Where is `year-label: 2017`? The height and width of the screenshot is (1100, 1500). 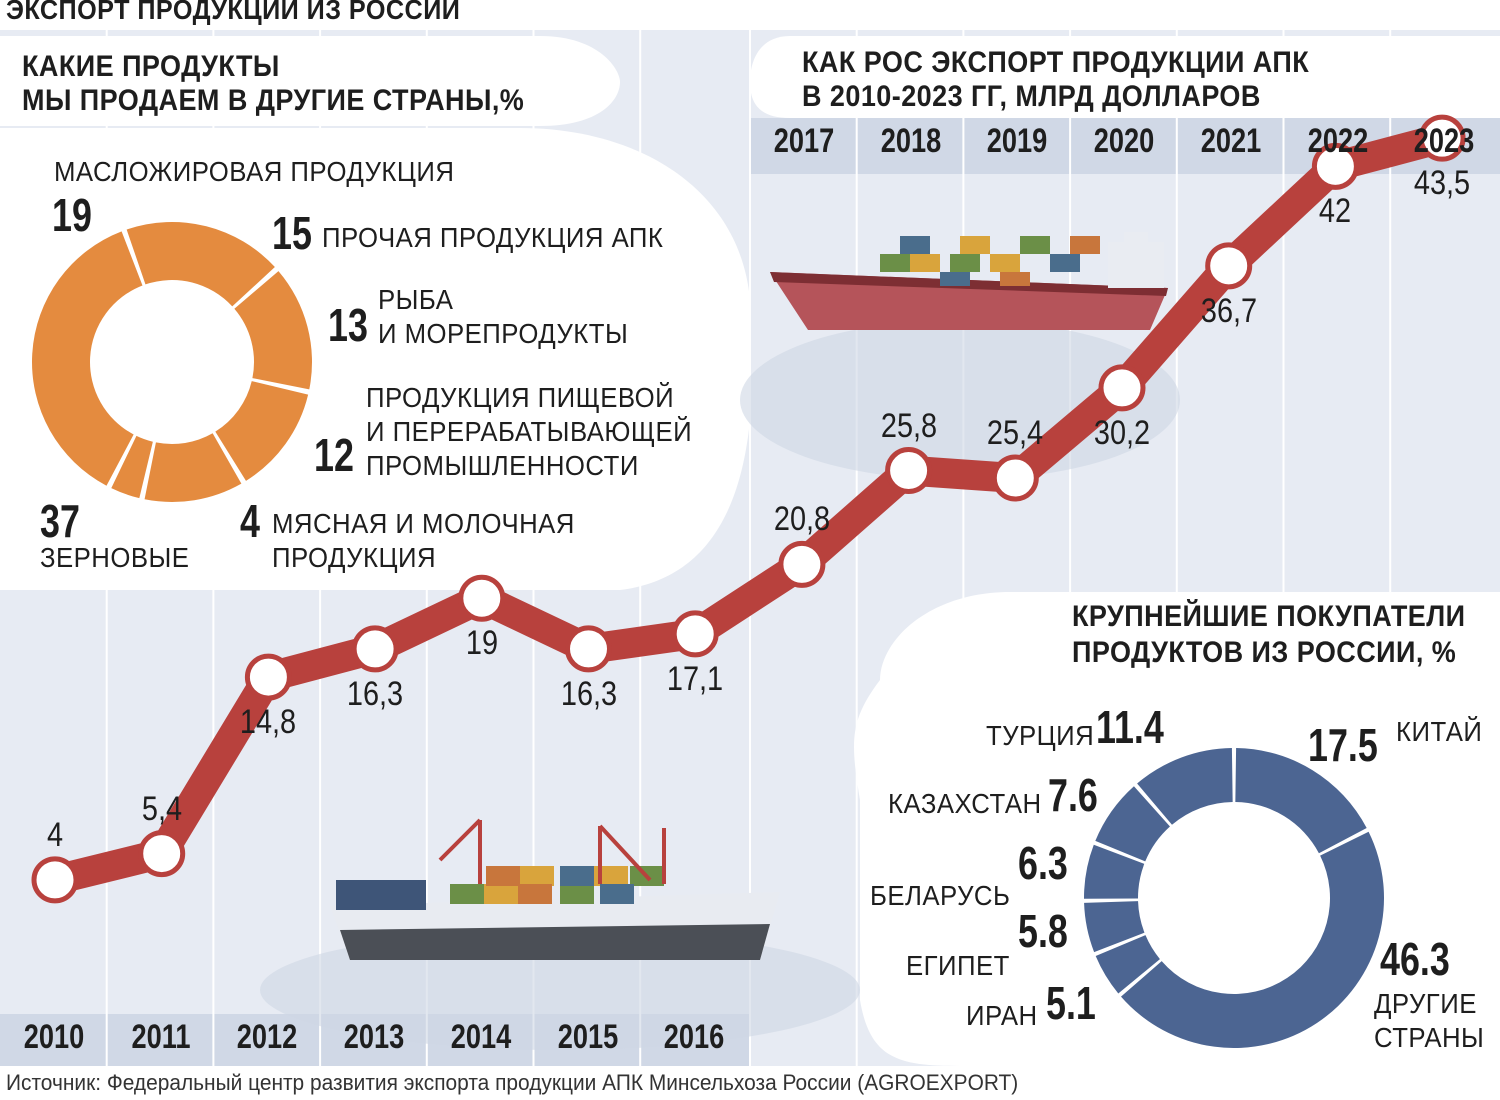
year-label: 2017 is located at coordinates (804, 141).